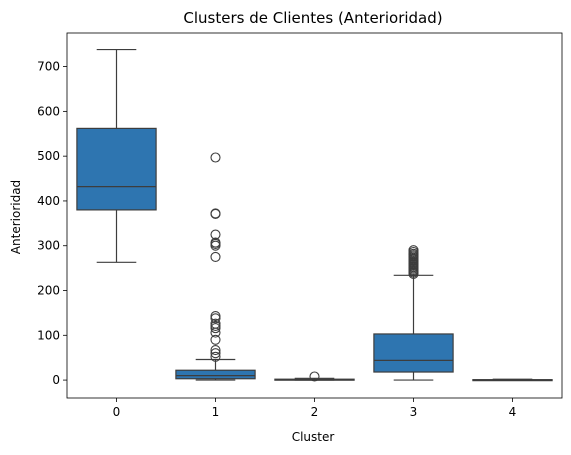 The width and height of the screenshot is (571, 455). I want to click on x-tick-label: 1, so click(216, 412).